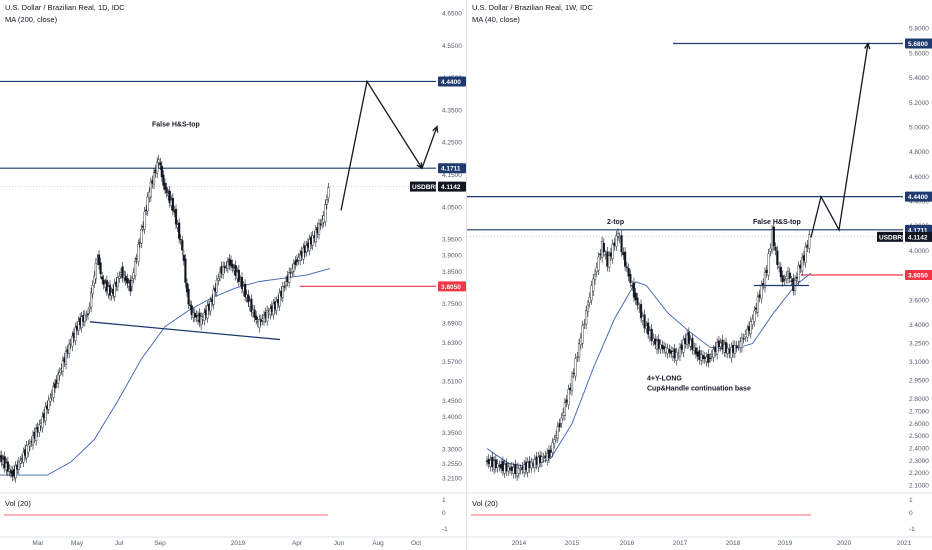  What do you see at coordinates (918, 276) in the screenshot?
I see `price-level-tag-label: 3.8050` at bounding box center [918, 276].